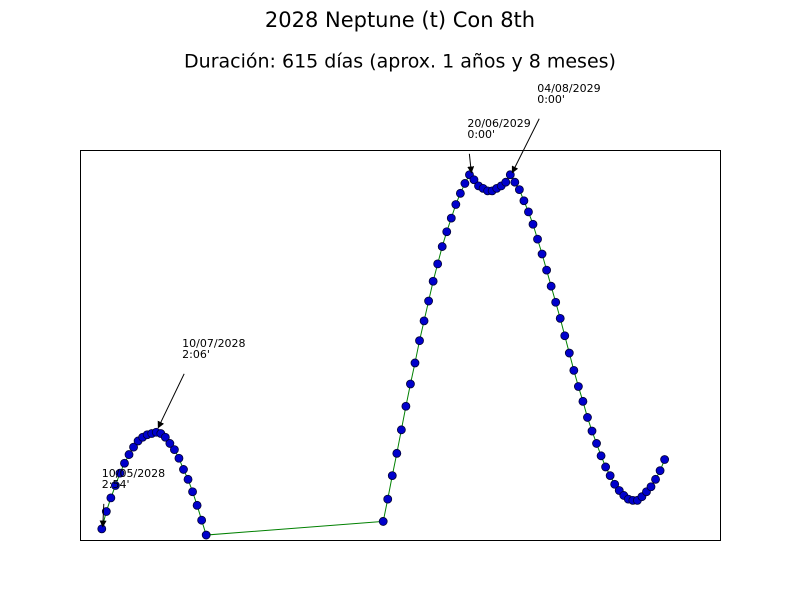  I want to click on annotation-text: 20/06/2029, so click(498, 123).